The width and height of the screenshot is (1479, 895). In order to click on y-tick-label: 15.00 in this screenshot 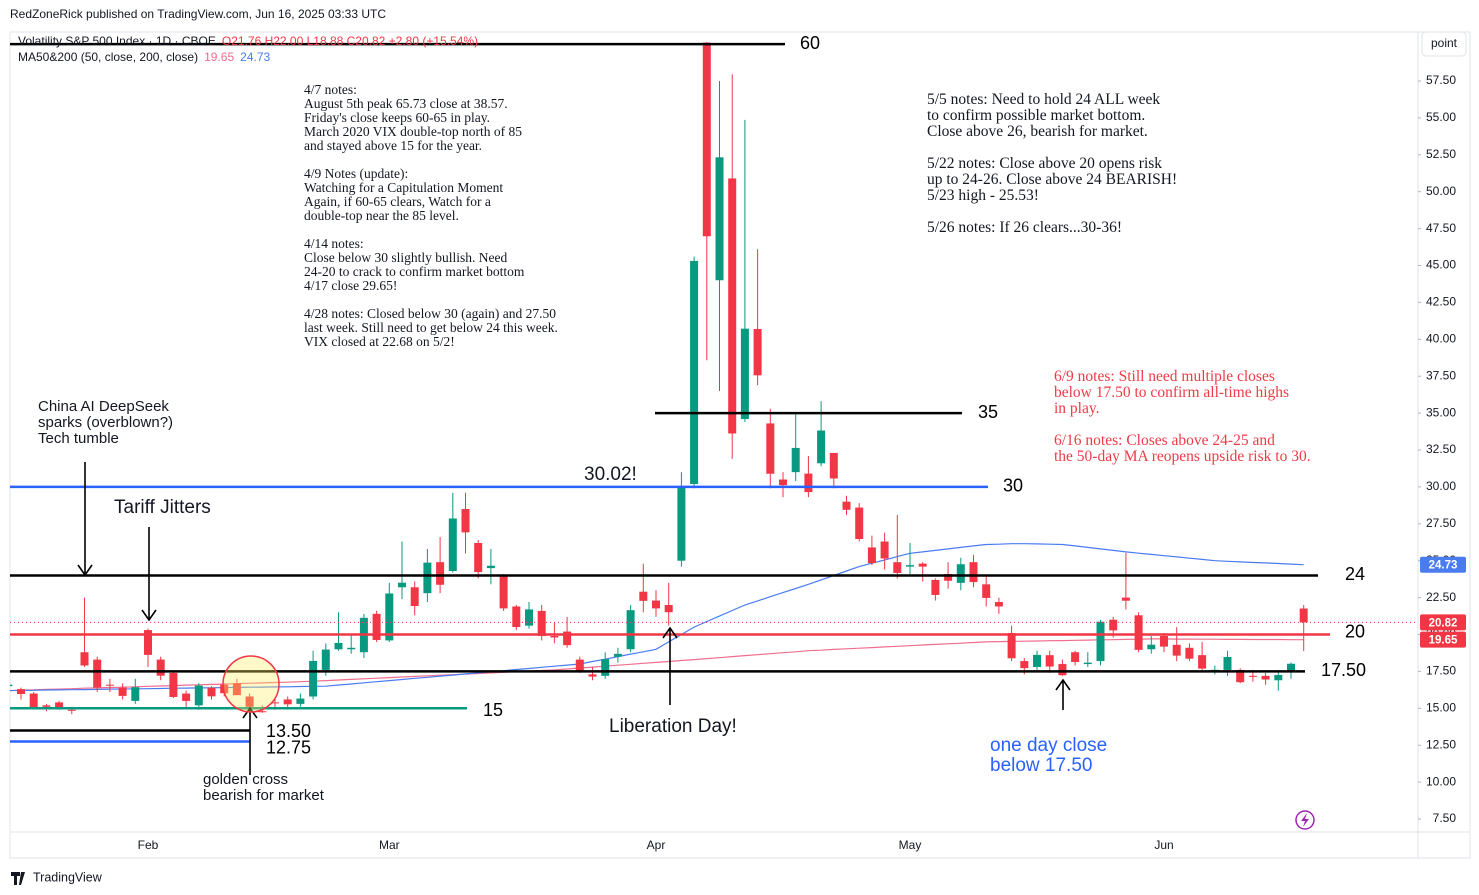, I will do `click(1441, 707)`.